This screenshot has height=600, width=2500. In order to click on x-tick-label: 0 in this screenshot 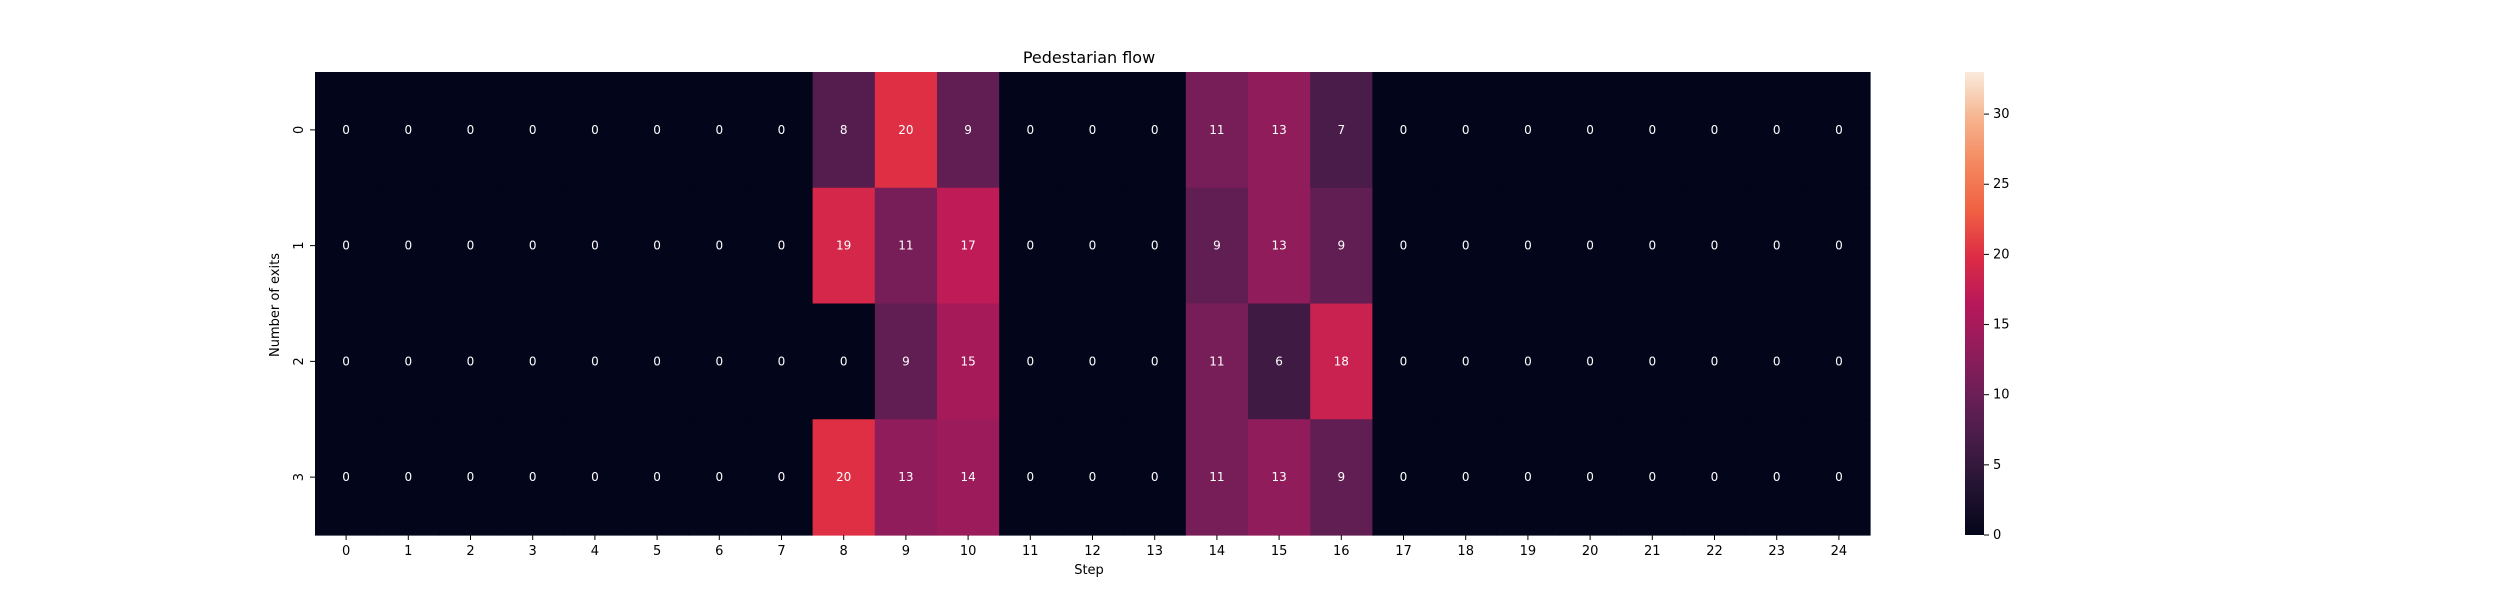, I will do `click(346, 551)`.